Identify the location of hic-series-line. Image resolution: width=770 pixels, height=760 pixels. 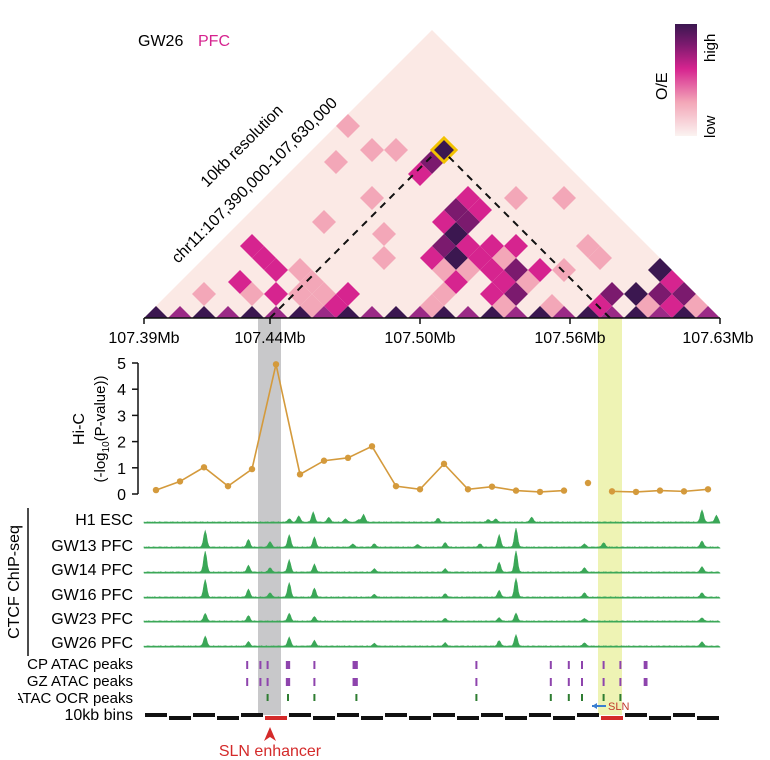
(360, 428).